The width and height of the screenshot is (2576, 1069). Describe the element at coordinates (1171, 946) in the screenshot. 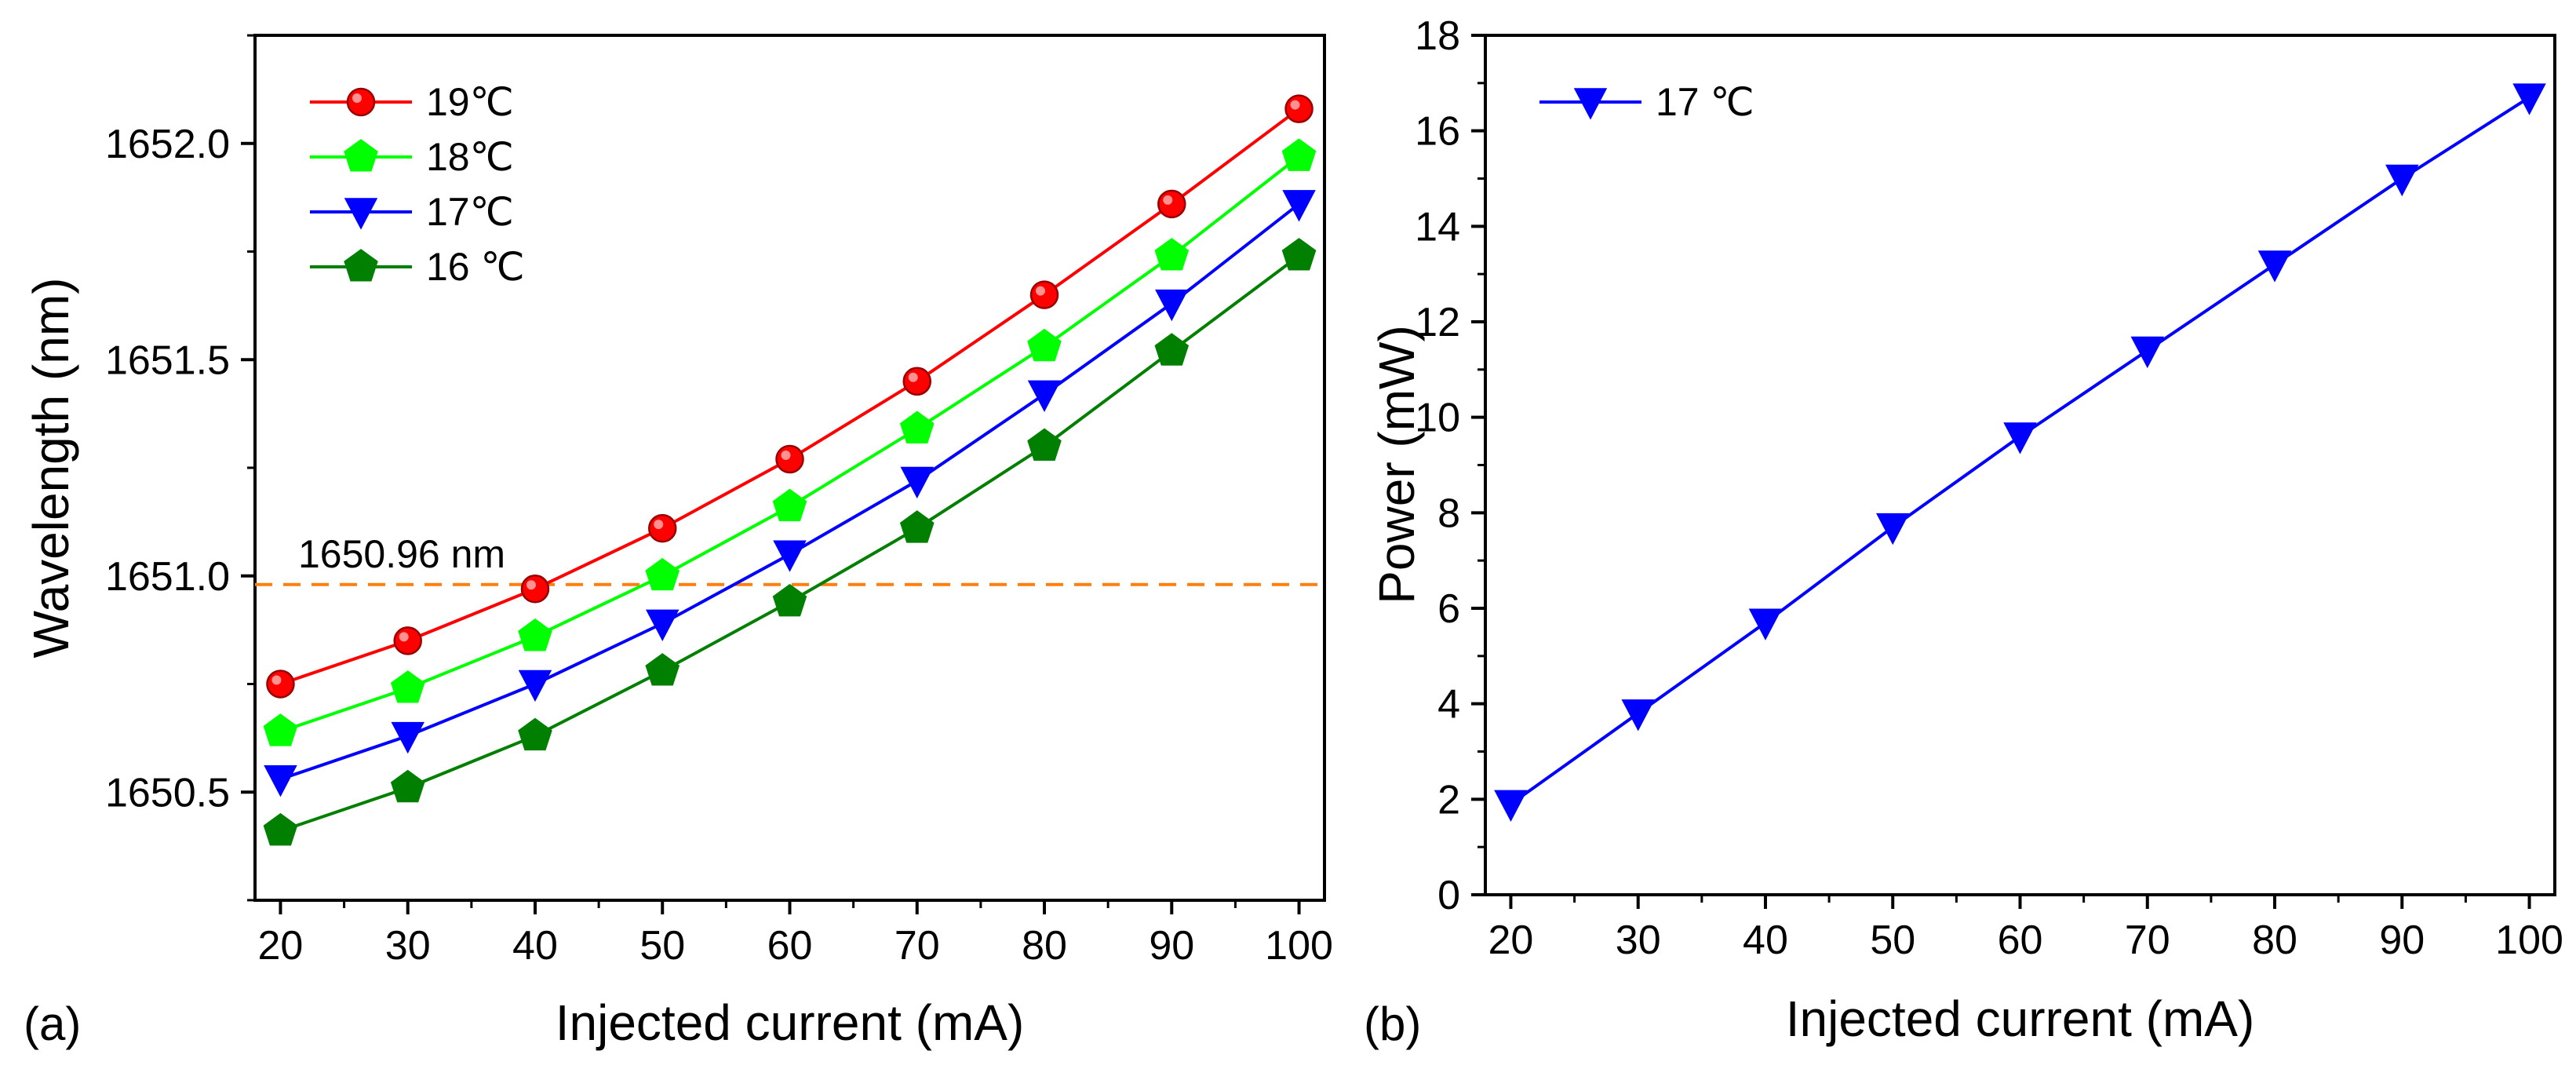

I see `panel-a-x-tick-label: 90` at that location.